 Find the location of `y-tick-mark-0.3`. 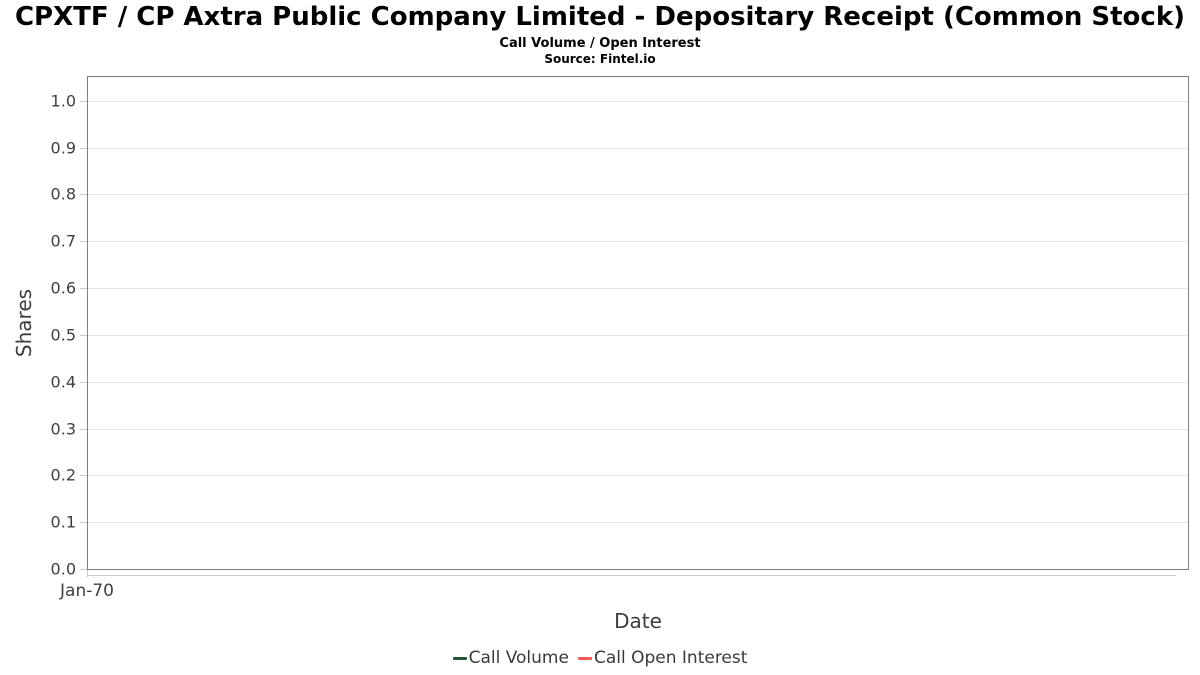

y-tick-mark-0.3 is located at coordinates (83, 429).